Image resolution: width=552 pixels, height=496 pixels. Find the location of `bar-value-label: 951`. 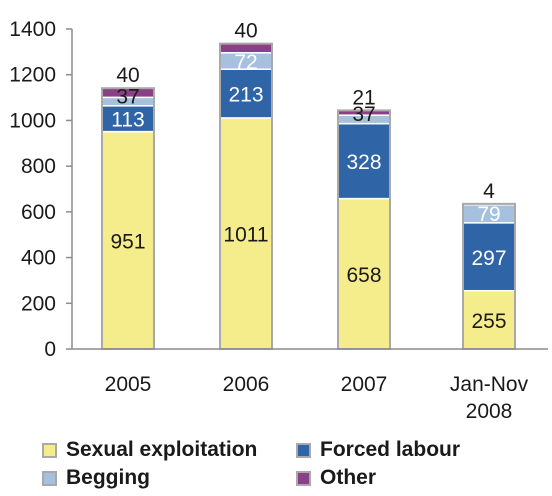

bar-value-label: 951 is located at coordinates (127, 241).